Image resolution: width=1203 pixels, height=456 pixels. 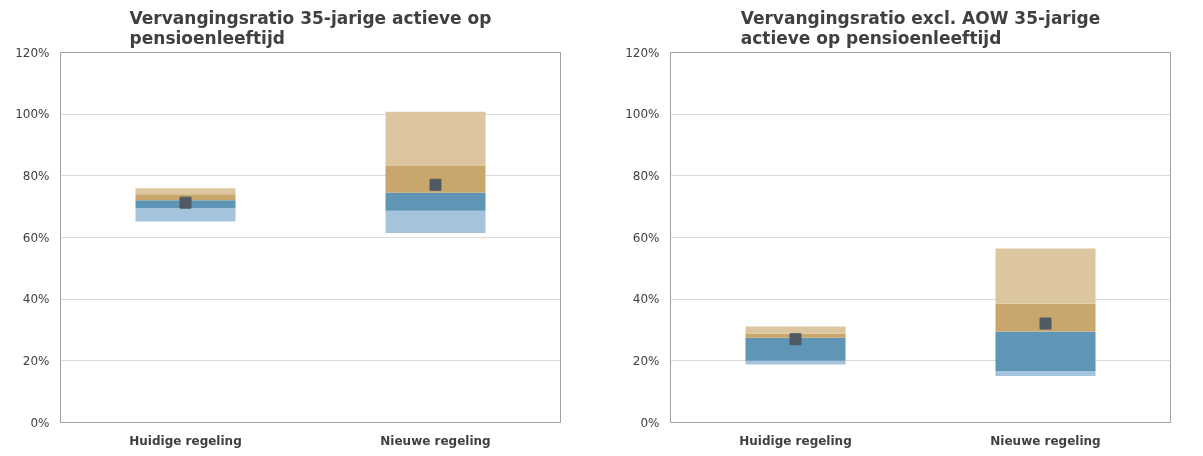 What do you see at coordinates (920, 27) in the screenshot?
I see `chart-title: Vervangingsratio excl. AOW 35-jarige actieve op pensioenleeftijd` at bounding box center [920, 27].